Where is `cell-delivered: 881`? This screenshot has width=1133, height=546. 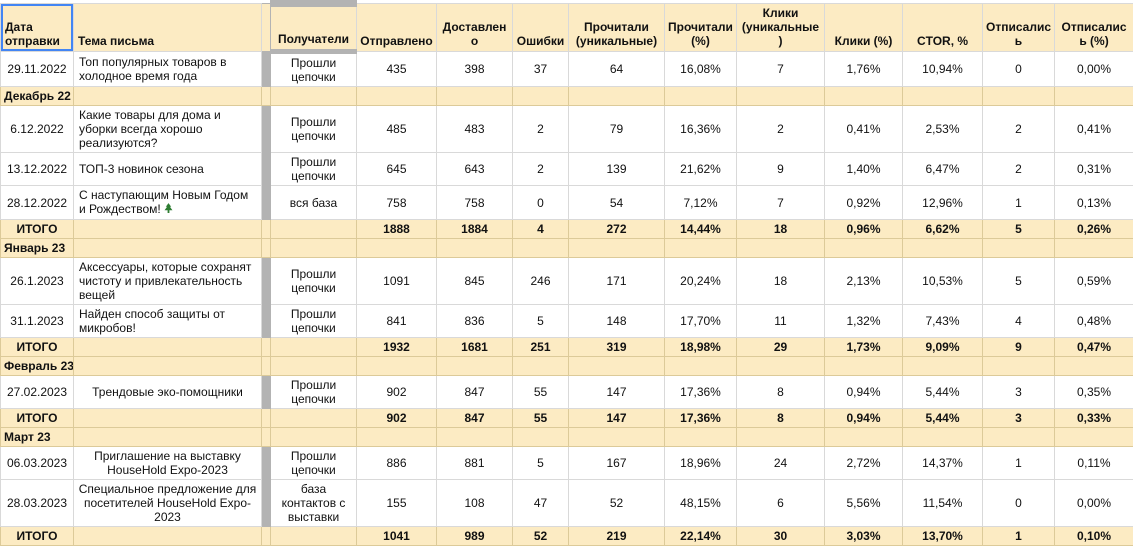
cell-delivered: 881 is located at coordinates (475, 463).